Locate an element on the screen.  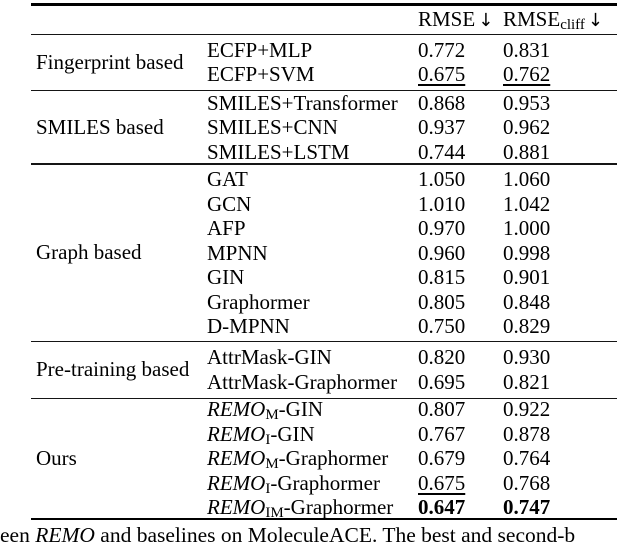
table-row: REMOI-Graphormer 0.675 0.768 is located at coordinates (412, 483).